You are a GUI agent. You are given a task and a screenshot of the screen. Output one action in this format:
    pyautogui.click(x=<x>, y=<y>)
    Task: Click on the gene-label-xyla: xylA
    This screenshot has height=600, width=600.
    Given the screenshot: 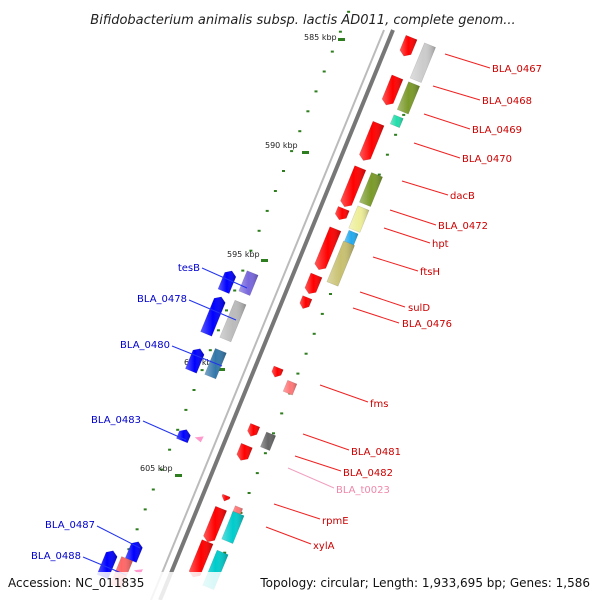 What is the action you would take?
    pyautogui.click(x=324, y=546)
    